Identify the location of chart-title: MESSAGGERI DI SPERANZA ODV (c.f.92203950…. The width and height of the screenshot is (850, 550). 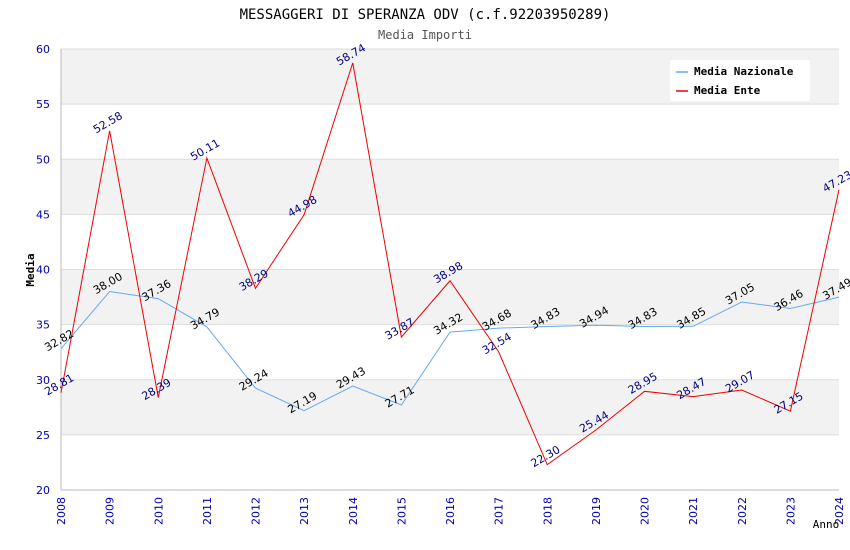
(425, 15).